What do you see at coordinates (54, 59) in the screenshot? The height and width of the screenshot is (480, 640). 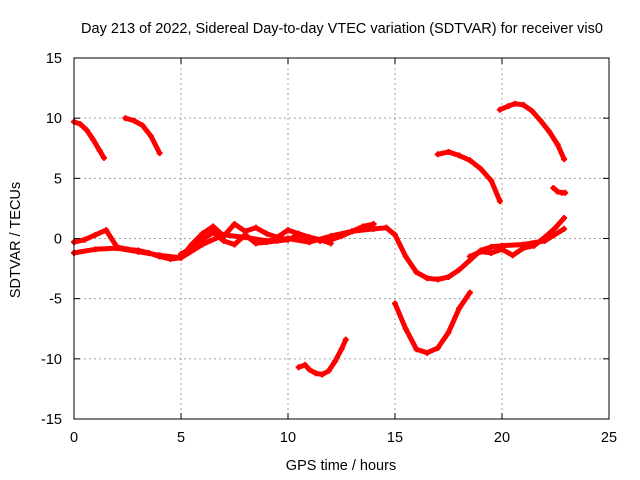 I see `y-tick-label: 15` at bounding box center [54, 59].